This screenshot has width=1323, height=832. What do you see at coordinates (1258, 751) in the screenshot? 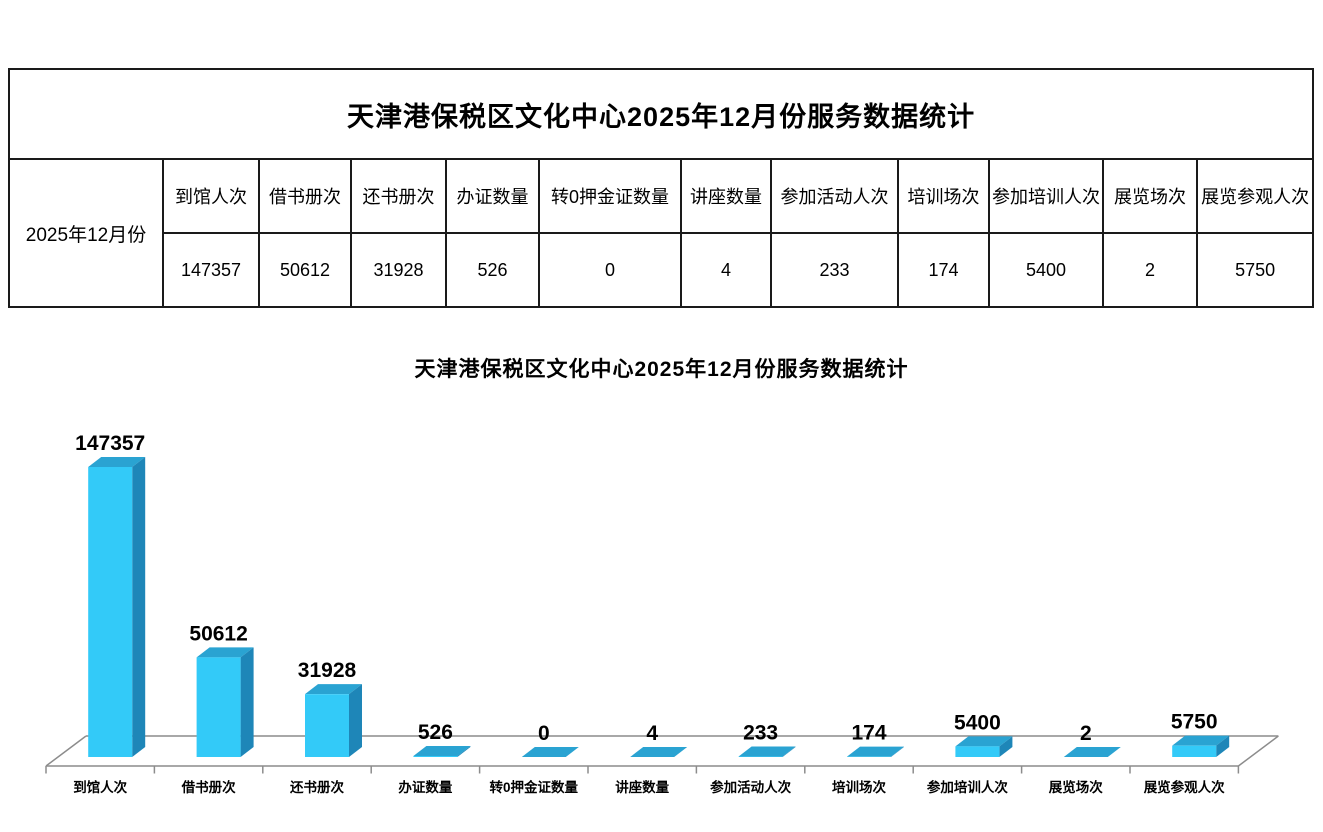
I see `chart-floor-right-edge` at bounding box center [1258, 751].